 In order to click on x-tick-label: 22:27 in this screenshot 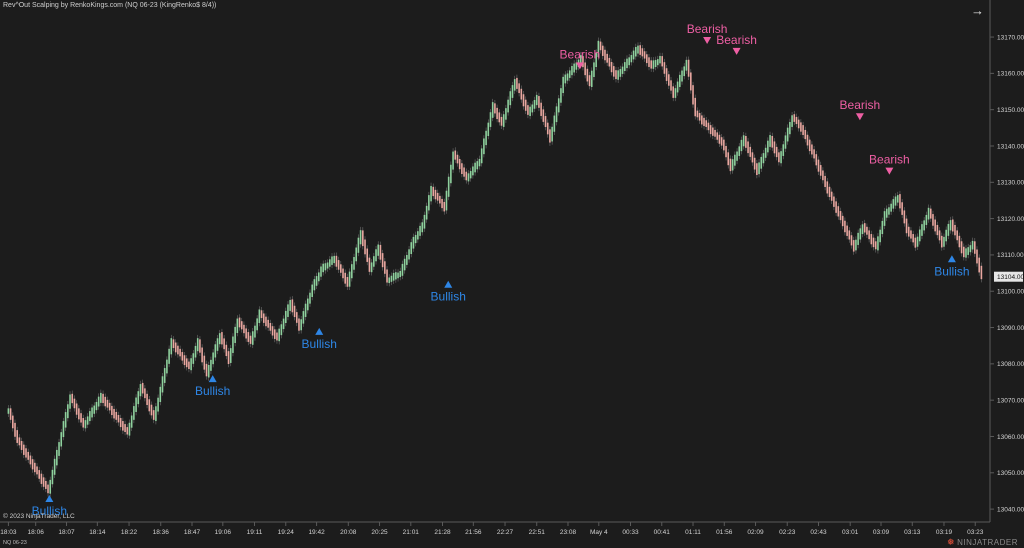, I will do `click(505, 532)`.